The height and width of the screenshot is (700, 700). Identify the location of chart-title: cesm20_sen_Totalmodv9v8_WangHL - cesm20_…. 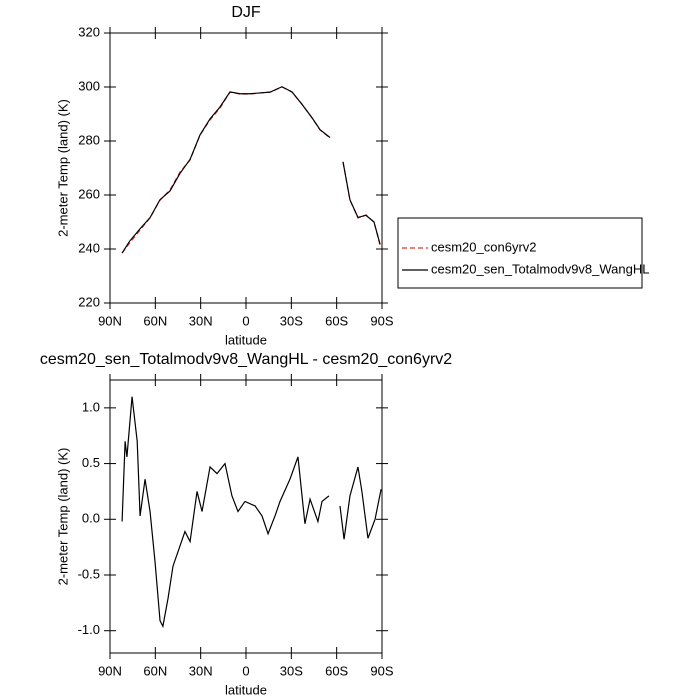
(246, 359).